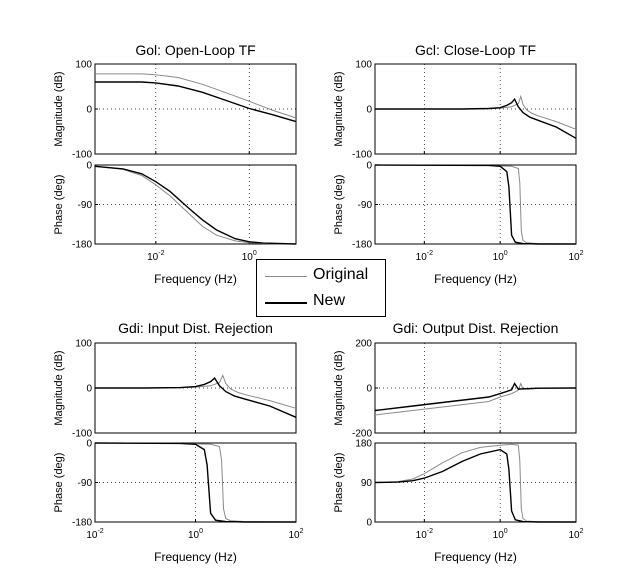  I want to click on magnitude-axes: 200 0 -200 Magnitude (dB), so click(455, 389).